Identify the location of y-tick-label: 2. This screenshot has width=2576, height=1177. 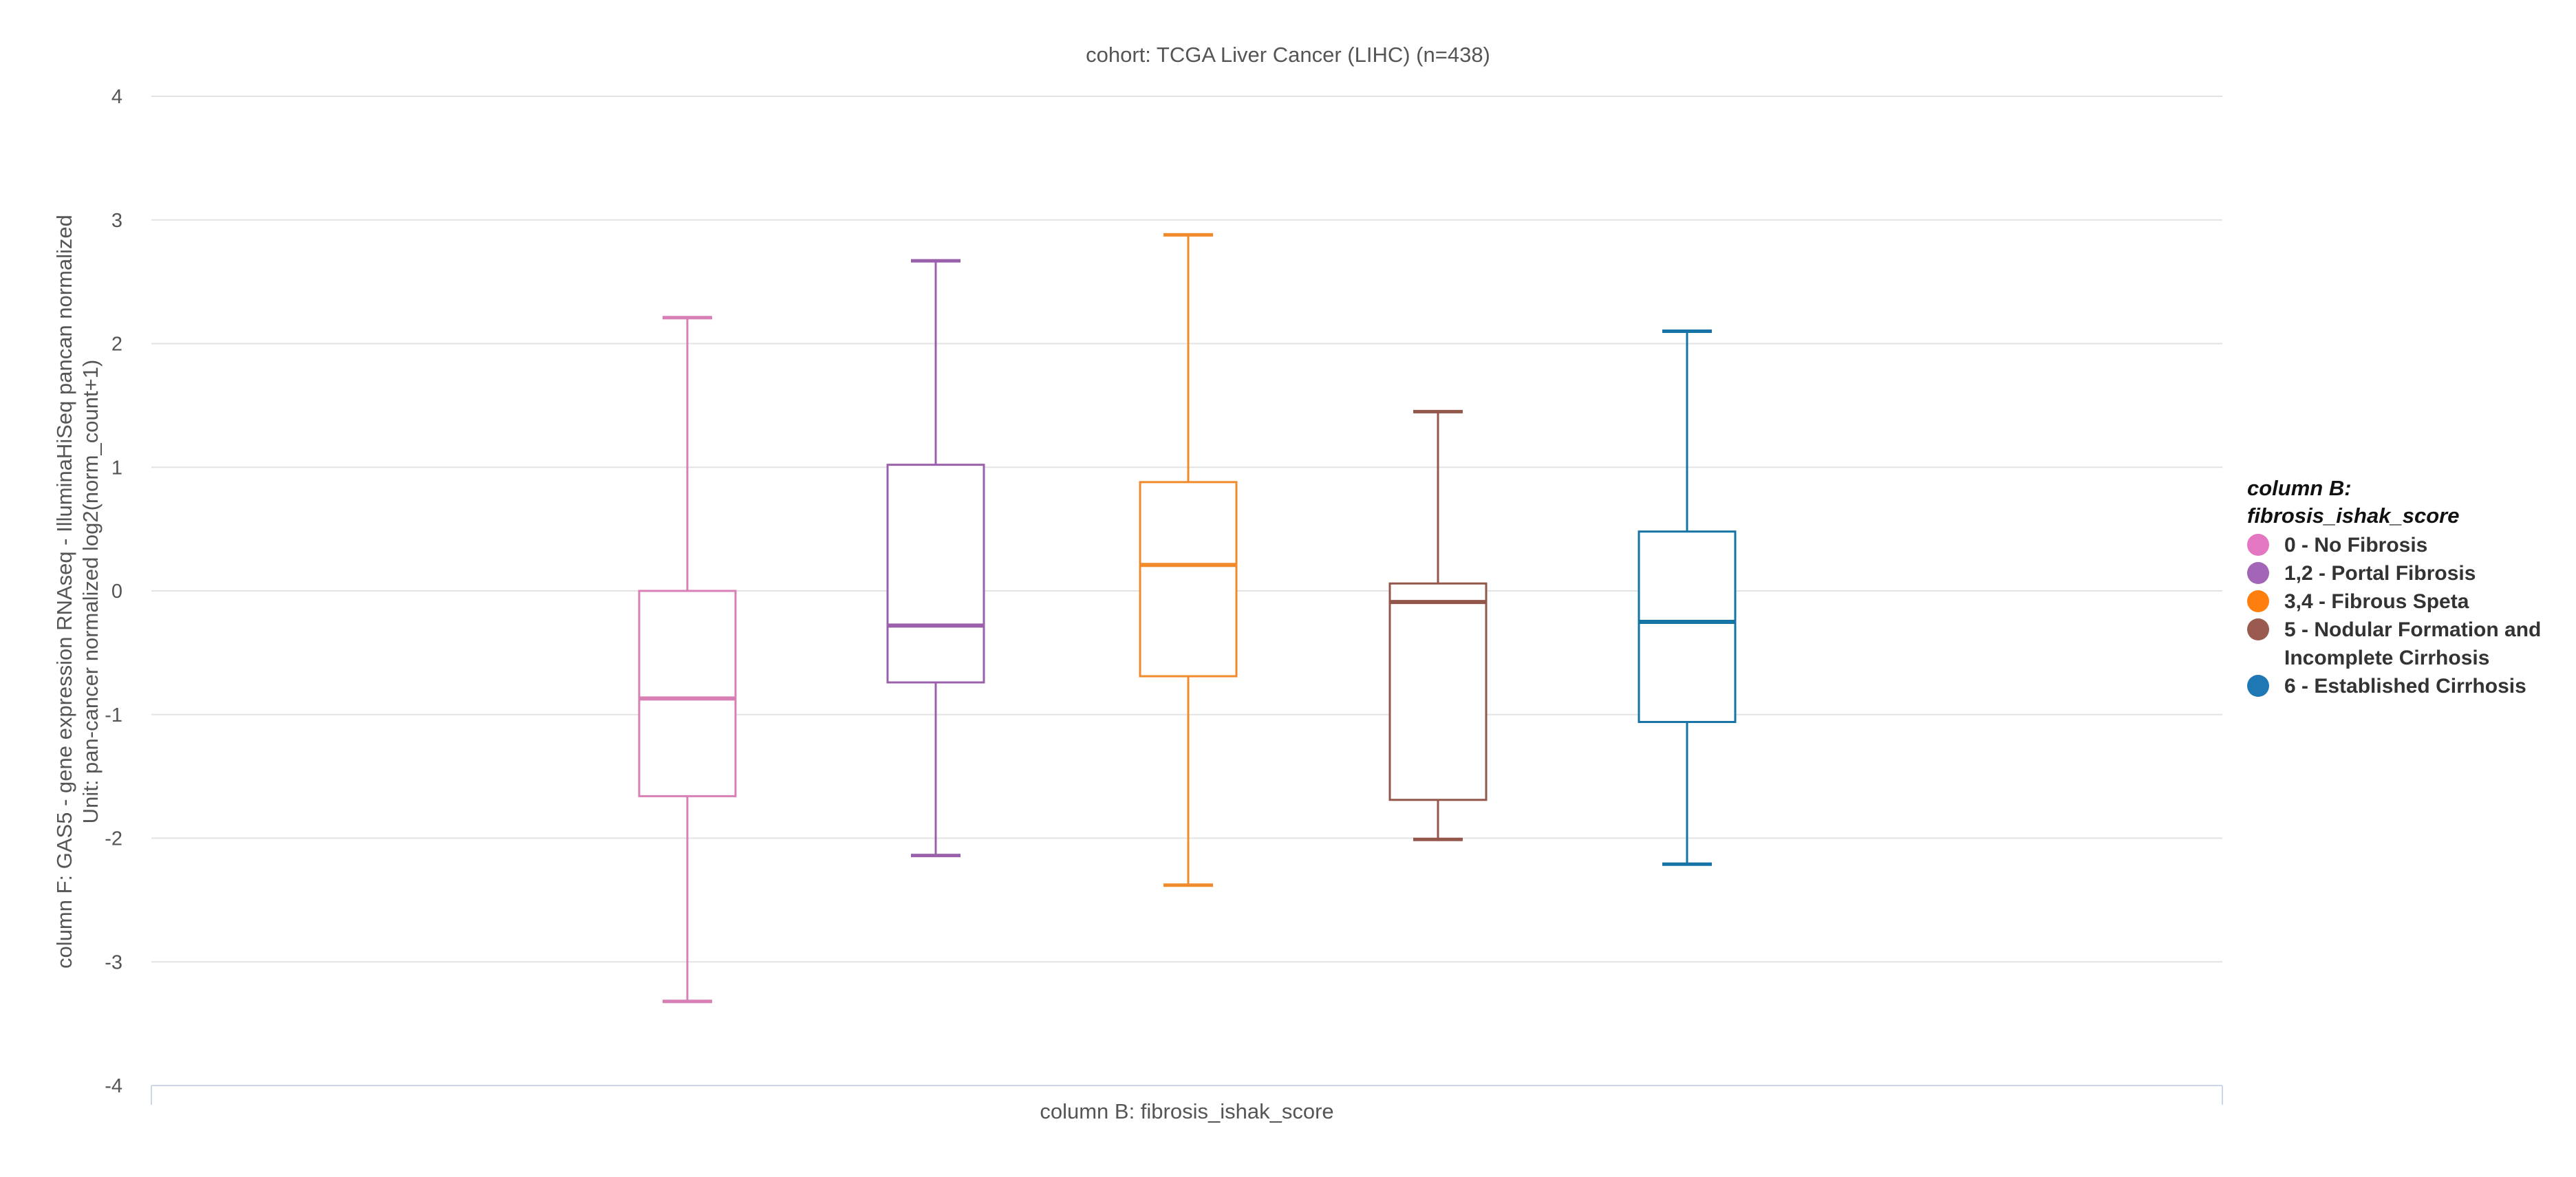
(116, 345).